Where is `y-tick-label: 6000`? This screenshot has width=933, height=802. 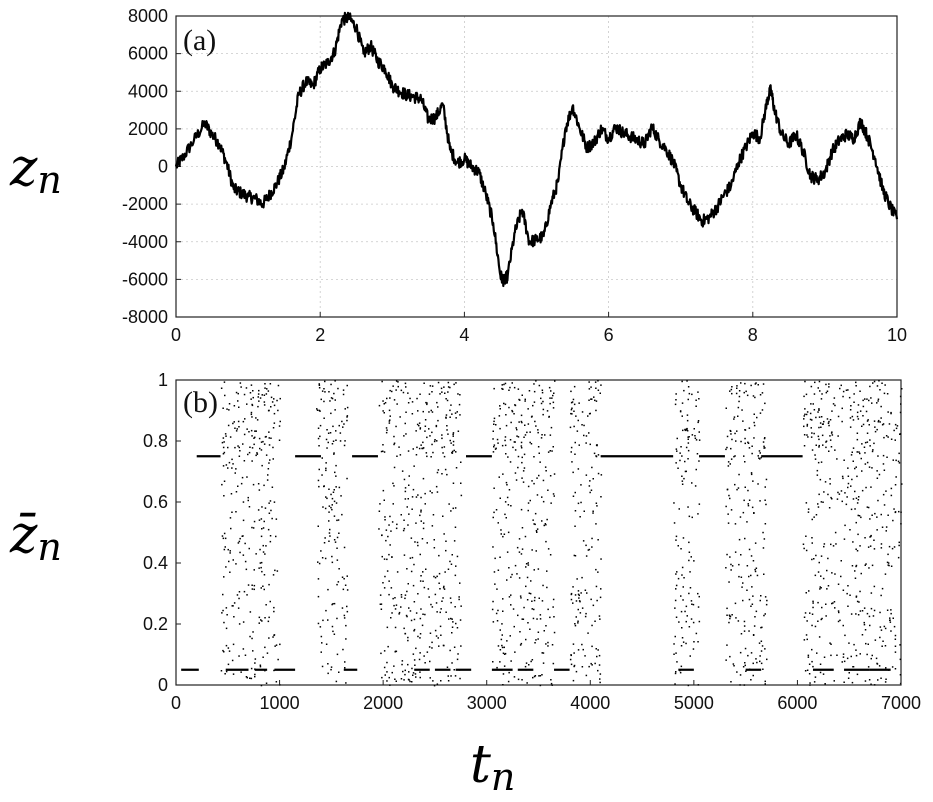 y-tick-label: 6000 is located at coordinates (148, 54).